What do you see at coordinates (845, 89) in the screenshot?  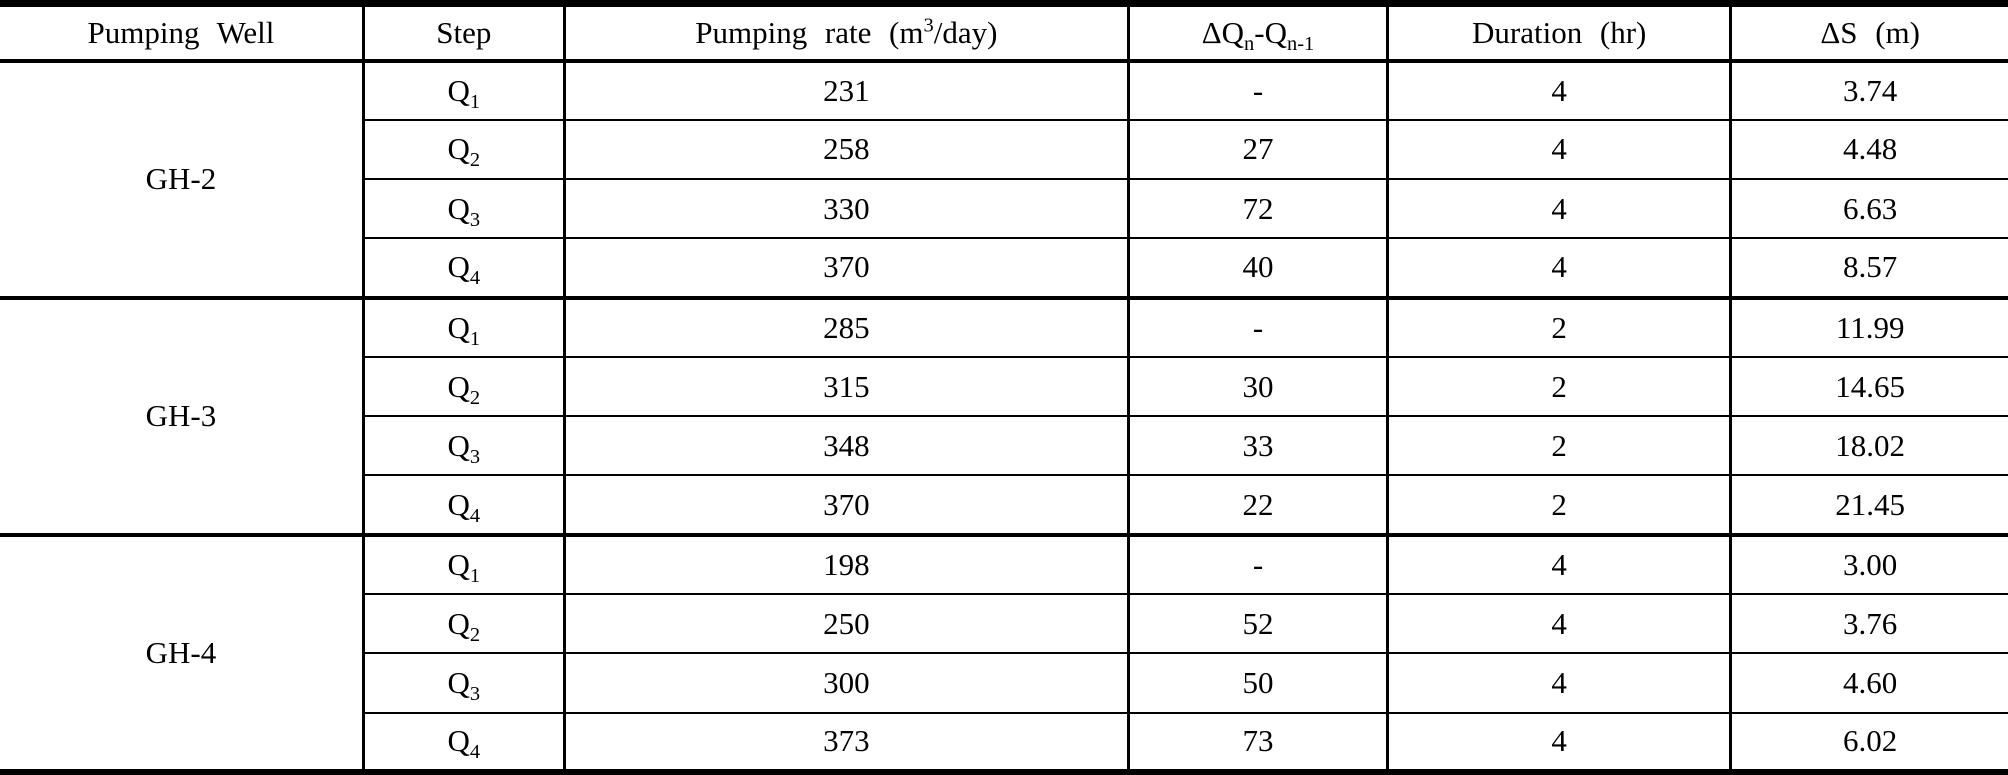 I see `rate-cell: 231` at bounding box center [845, 89].